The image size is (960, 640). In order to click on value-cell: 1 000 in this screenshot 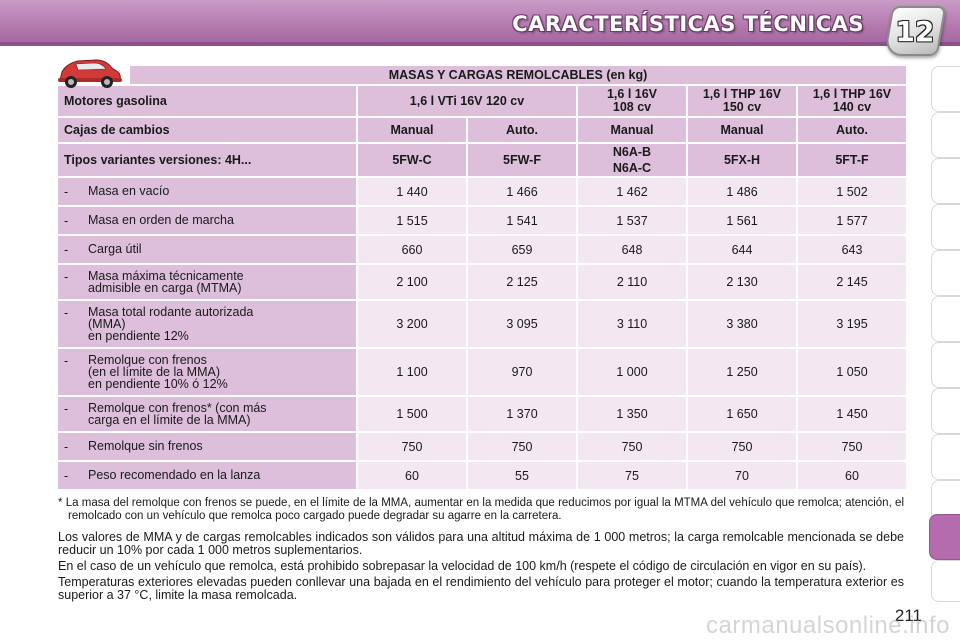, I will do `click(632, 372)`.